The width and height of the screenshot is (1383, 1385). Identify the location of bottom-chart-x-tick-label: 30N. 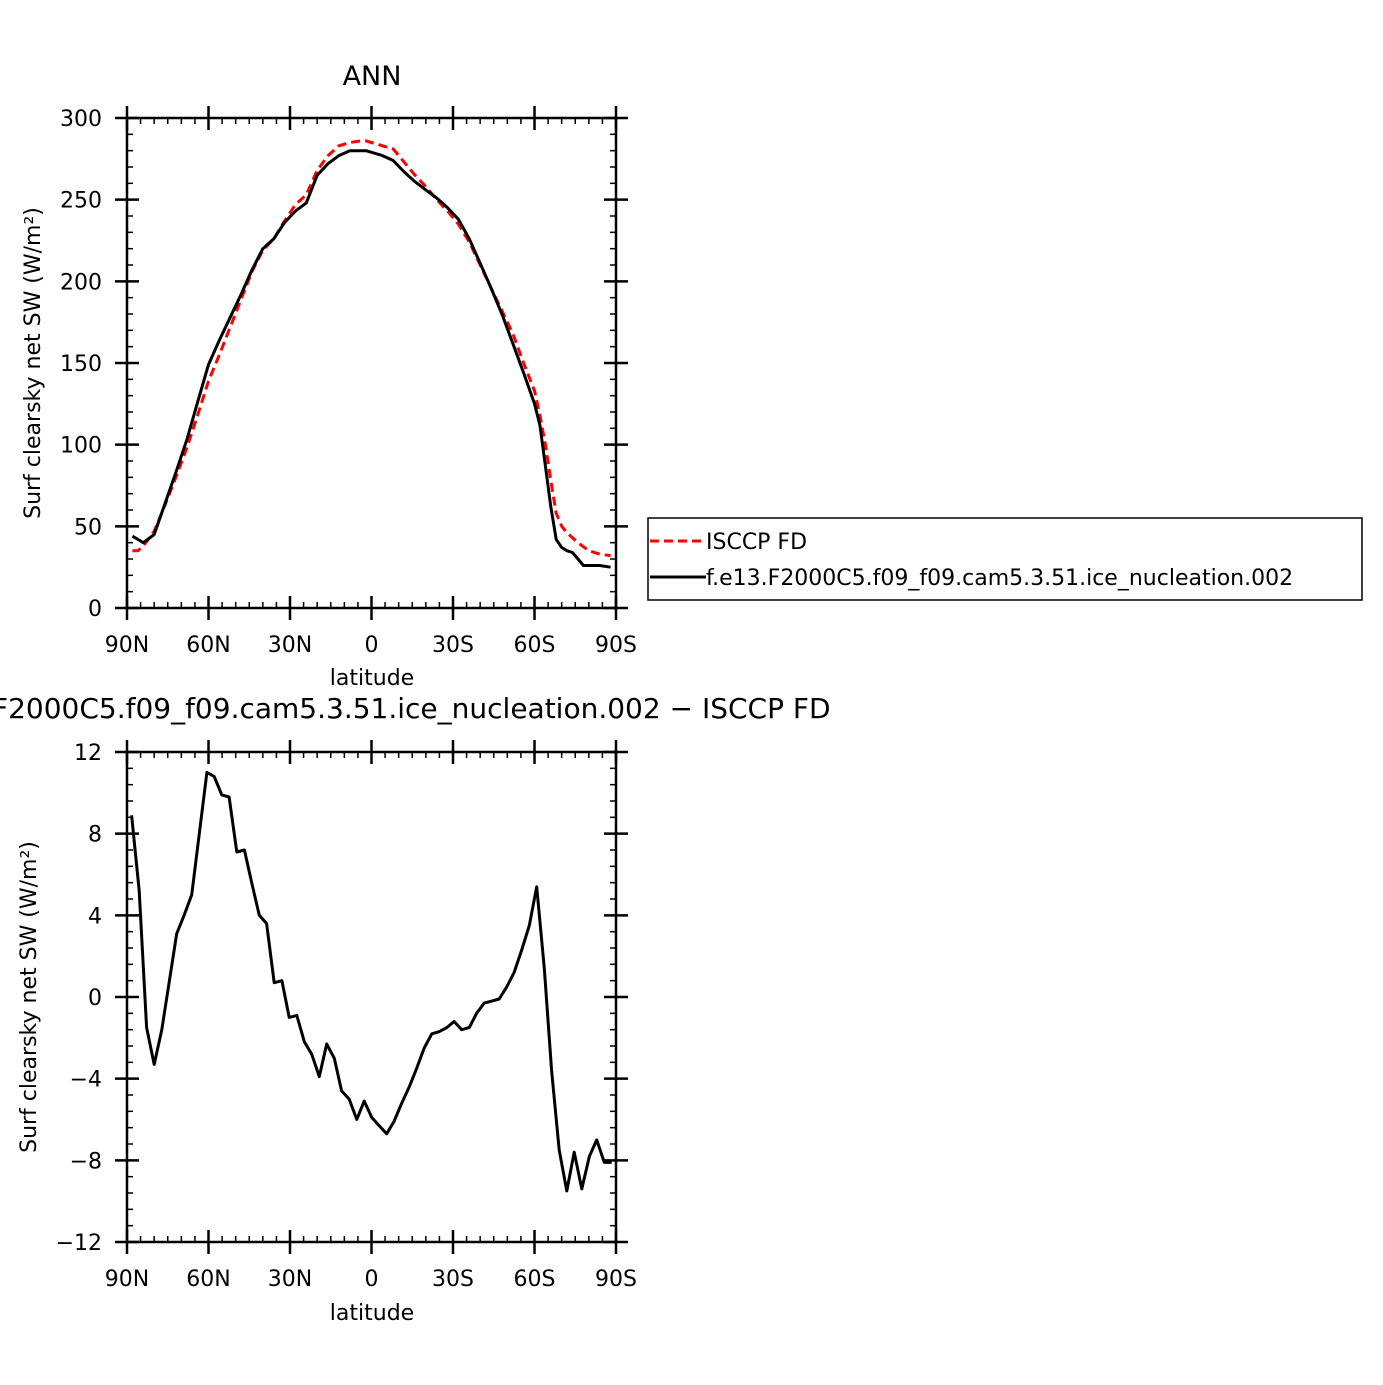
(290, 1279).